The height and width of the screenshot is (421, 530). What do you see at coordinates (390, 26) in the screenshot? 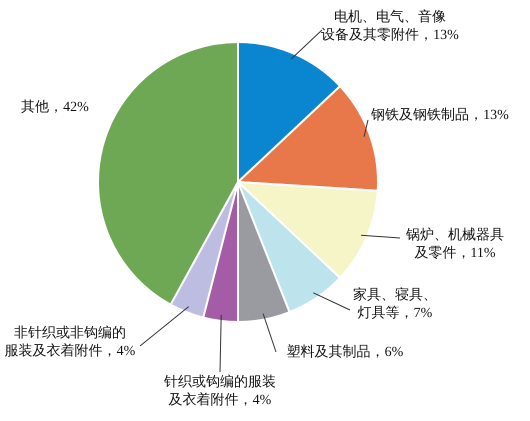
I see `slice-label: 电机、电气、音像设备及其零附件，13%` at bounding box center [390, 26].